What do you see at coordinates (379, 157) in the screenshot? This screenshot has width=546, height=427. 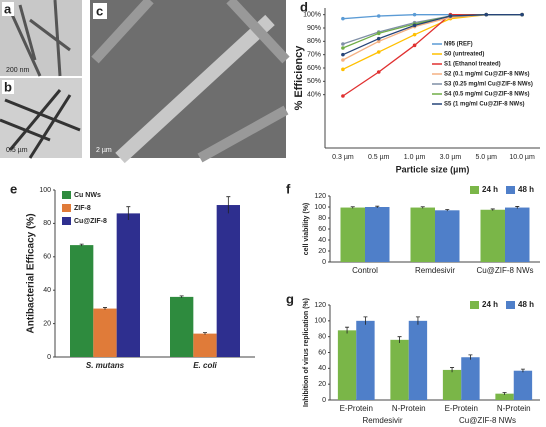 I see `x-tick-label: 0.5 µm` at bounding box center [379, 157].